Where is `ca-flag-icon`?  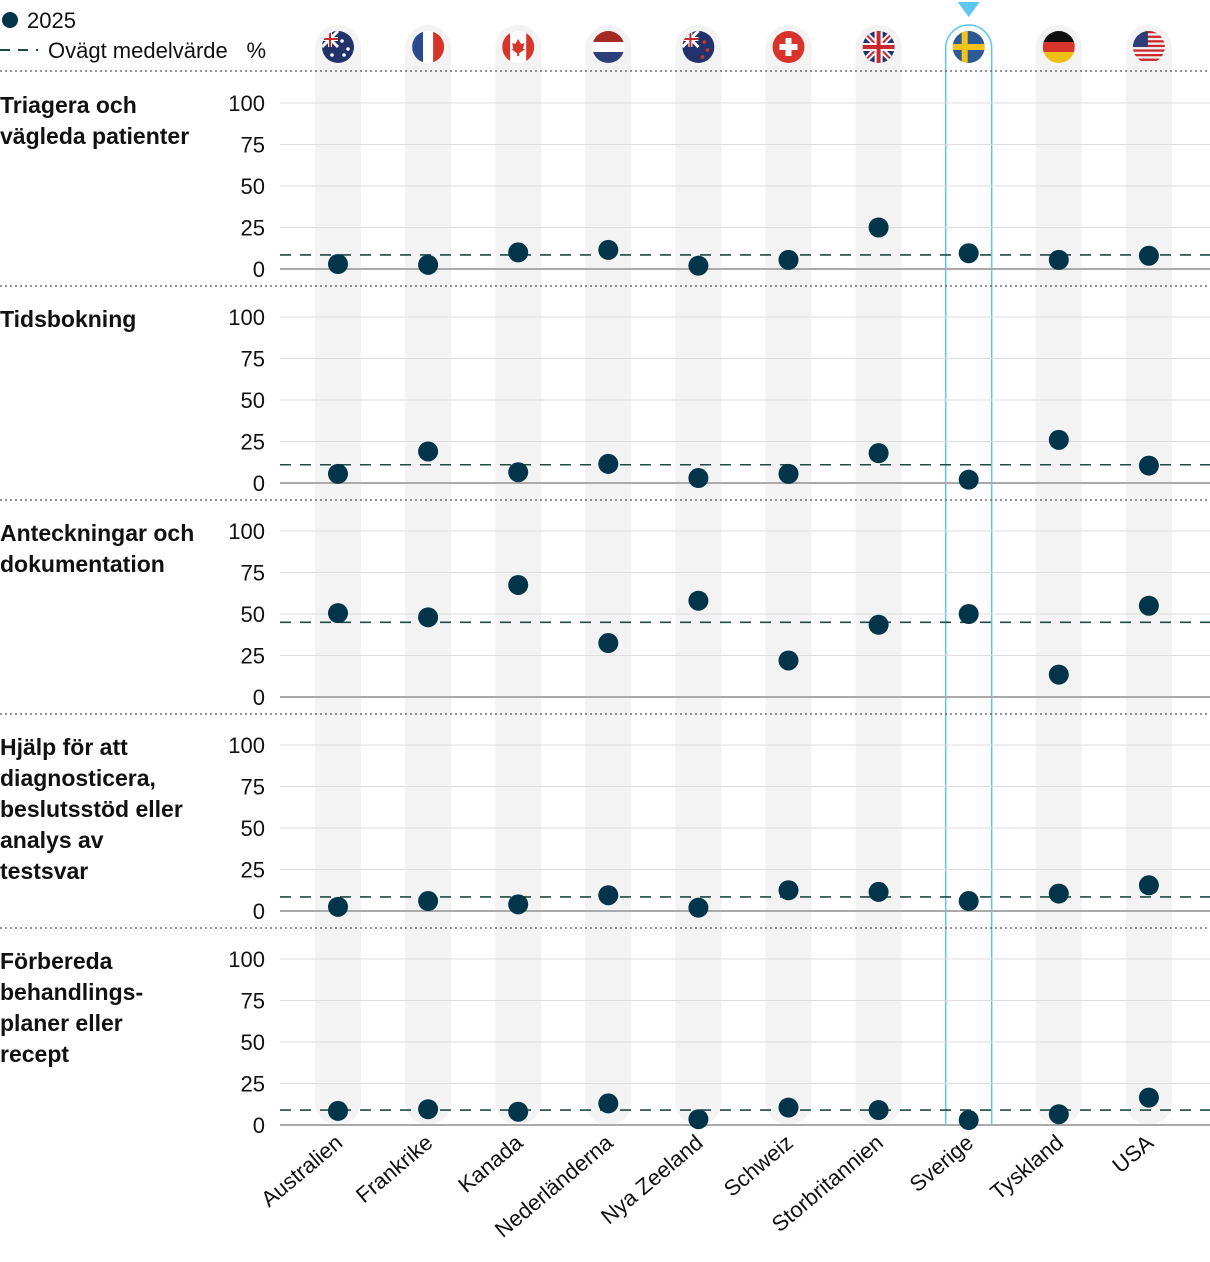 ca-flag-icon is located at coordinates (518, 47).